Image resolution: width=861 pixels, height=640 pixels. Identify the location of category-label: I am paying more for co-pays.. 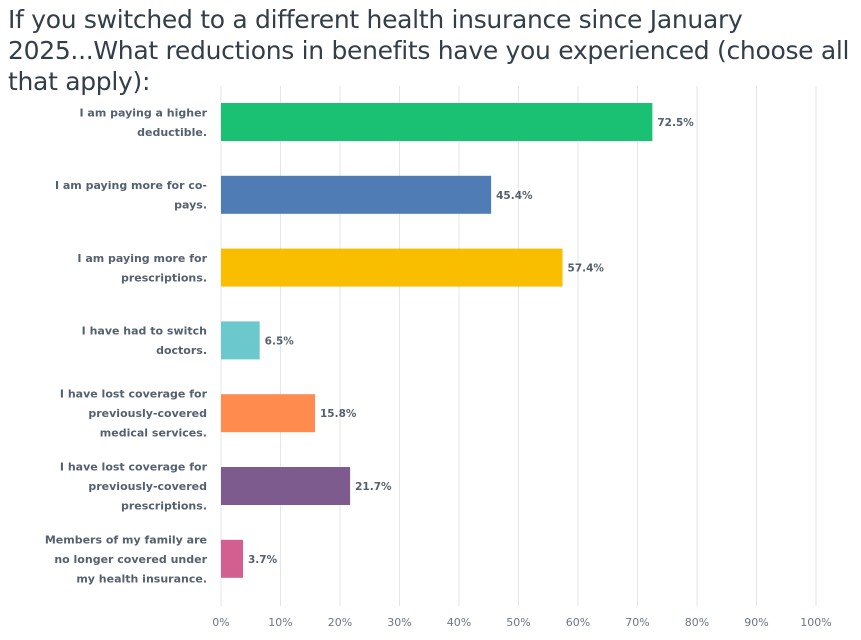
(131, 195).